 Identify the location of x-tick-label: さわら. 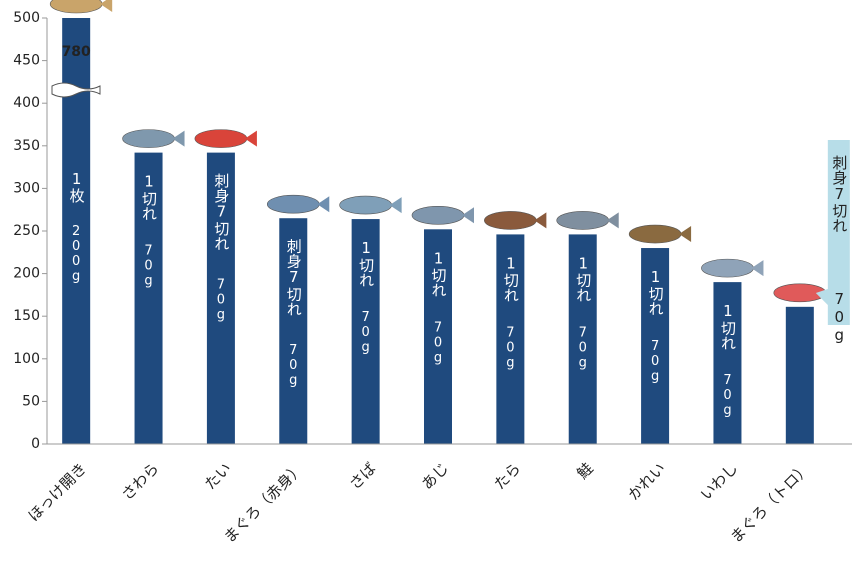
(140, 481).